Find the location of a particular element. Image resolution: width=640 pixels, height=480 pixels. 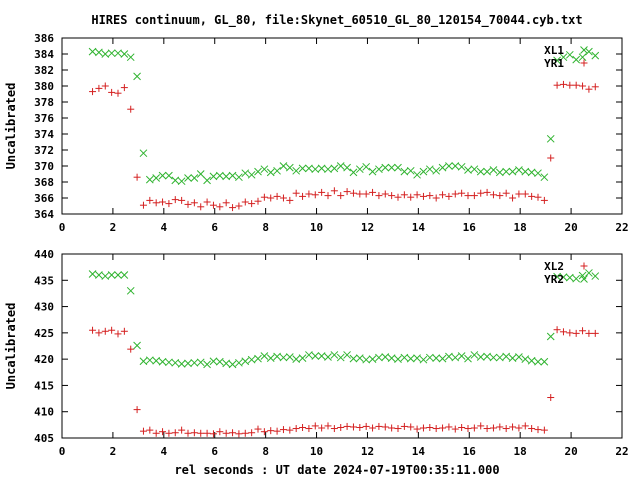

y-tick-label: 420 is located at coordinates (44, 359).